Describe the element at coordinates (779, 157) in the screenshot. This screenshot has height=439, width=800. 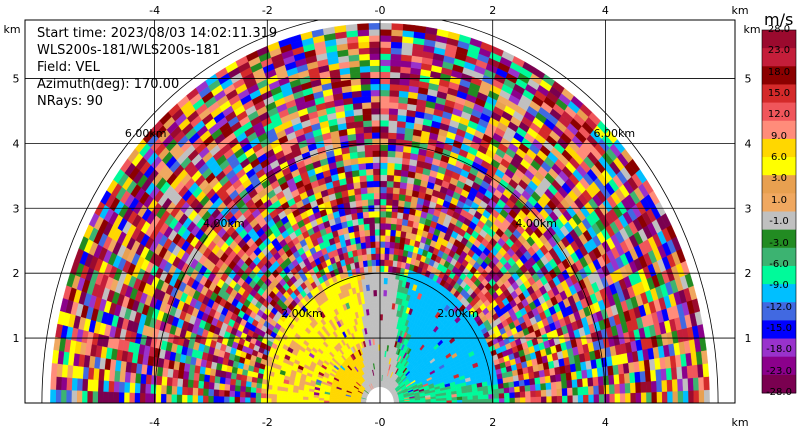
I see `colorbar-tick-label: 6.0` at that location.